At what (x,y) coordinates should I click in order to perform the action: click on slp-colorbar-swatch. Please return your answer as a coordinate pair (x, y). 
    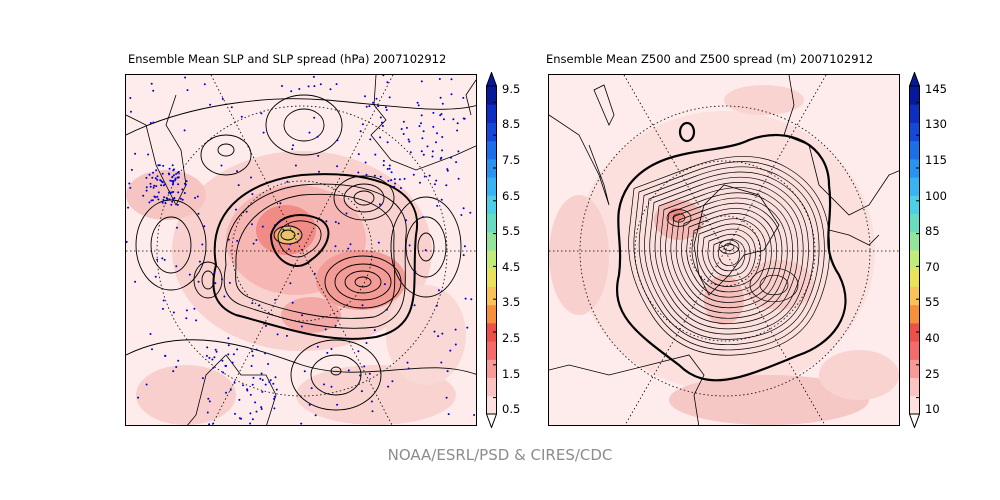
    Looking at the image, I should click on (491, 332).